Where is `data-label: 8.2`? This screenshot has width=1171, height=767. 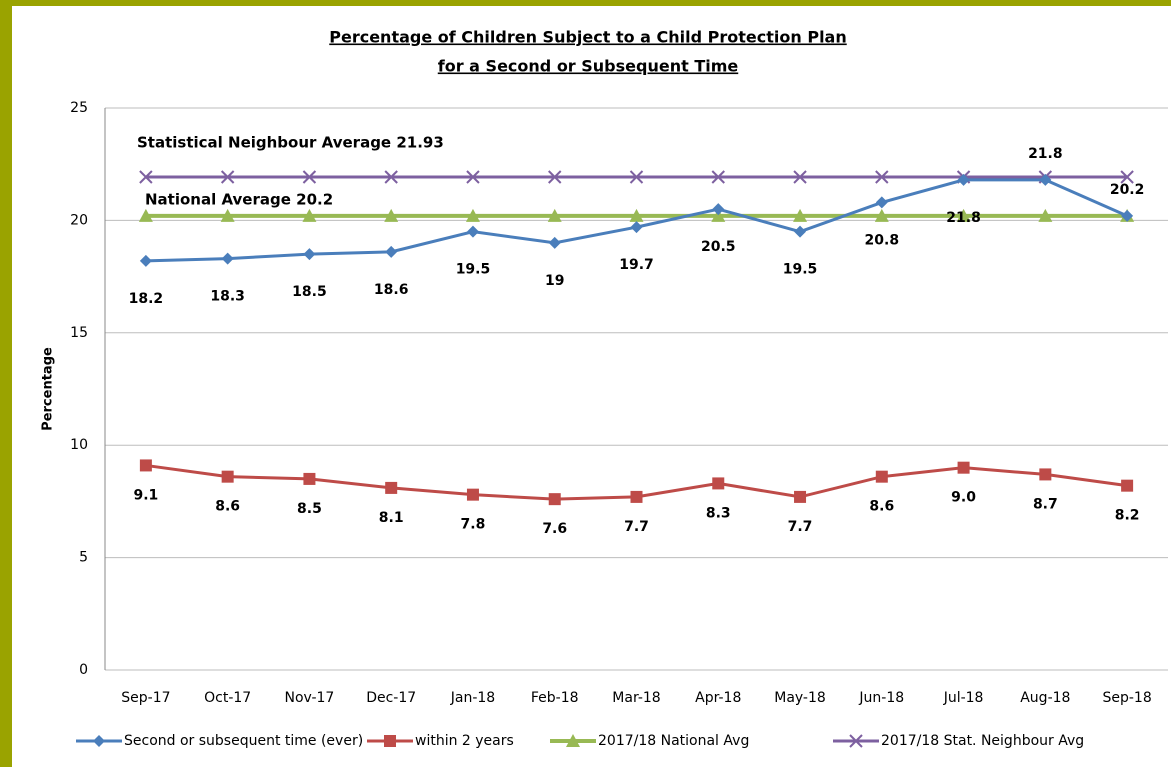 data-label: 8.2 is located at coordinates (1127, 516).